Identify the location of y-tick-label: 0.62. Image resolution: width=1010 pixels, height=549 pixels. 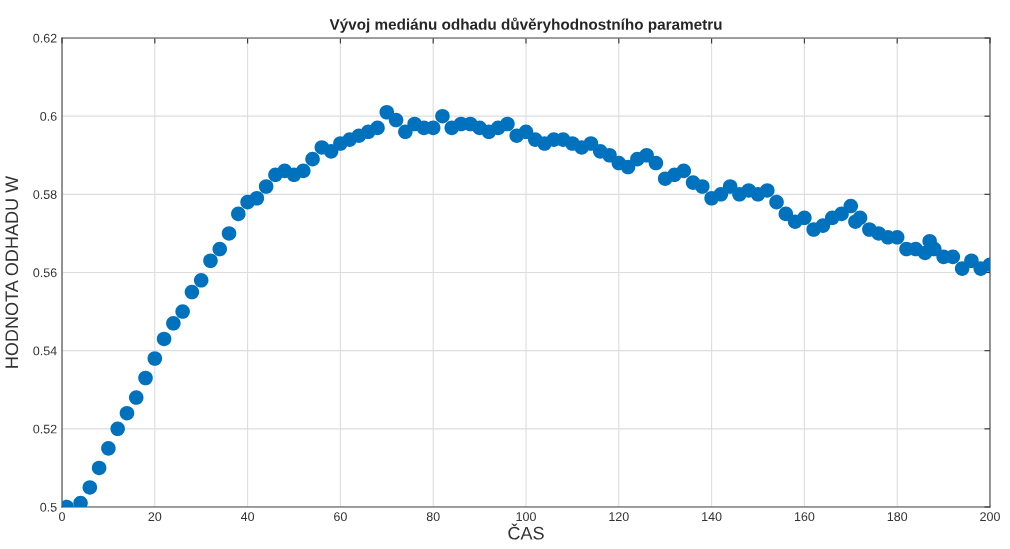
(45, 38).